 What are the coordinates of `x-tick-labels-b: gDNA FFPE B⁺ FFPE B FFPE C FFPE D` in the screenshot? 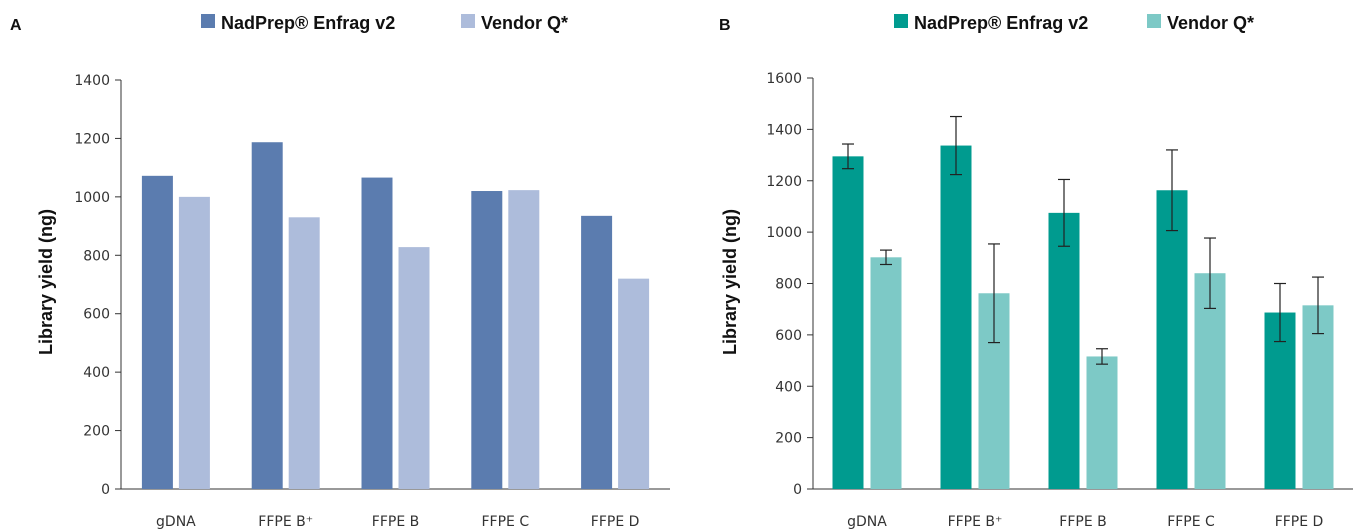 It's located at (1085, 522).